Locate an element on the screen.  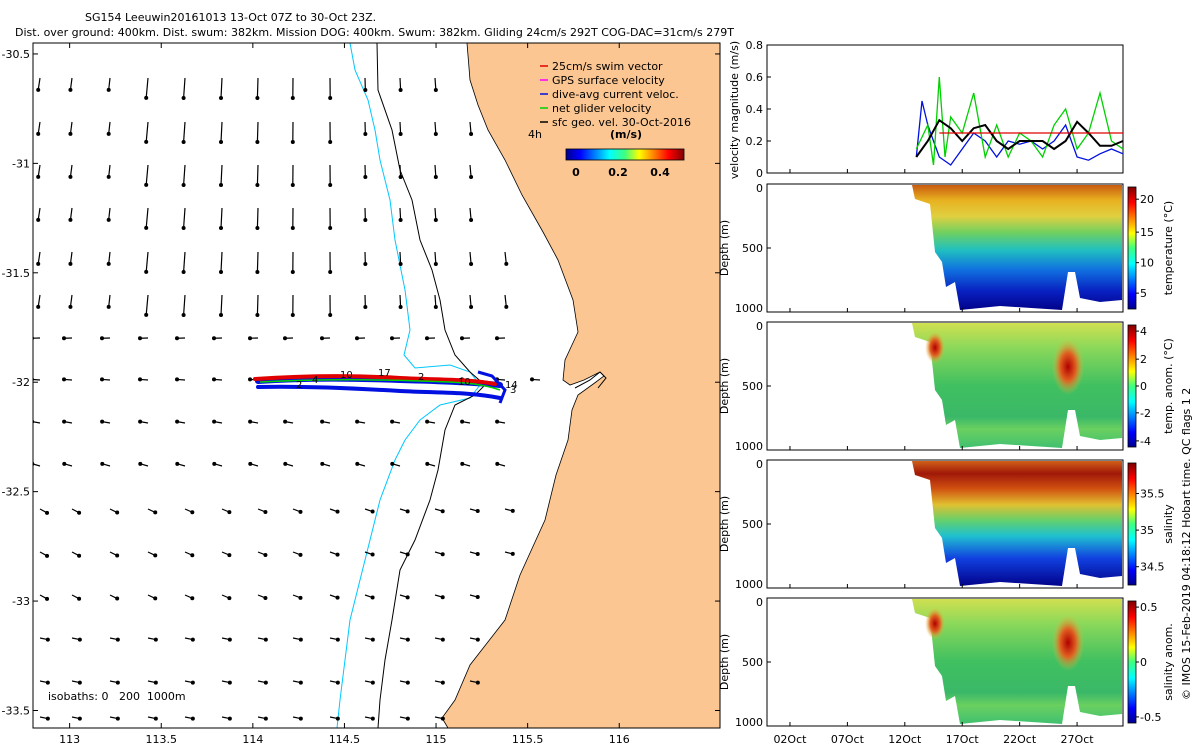
colorbar-tick-label: 4 is located at coordinates (1143, 331).